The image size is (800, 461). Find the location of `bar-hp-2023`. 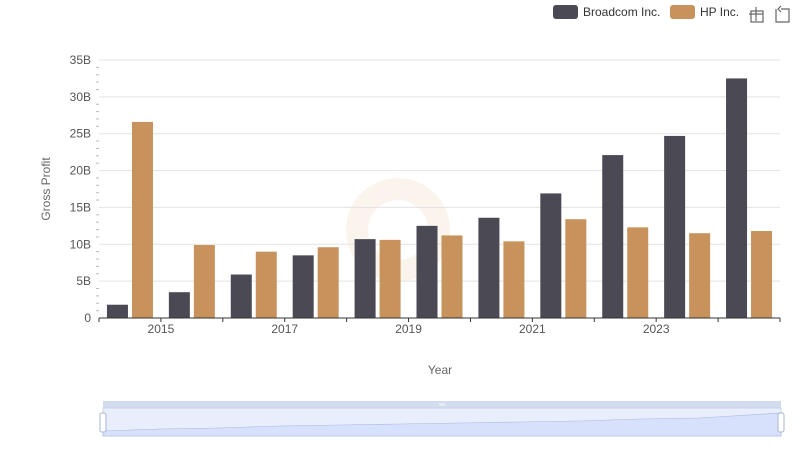

bar-hp-2023 is located at coordinates (700, 275).